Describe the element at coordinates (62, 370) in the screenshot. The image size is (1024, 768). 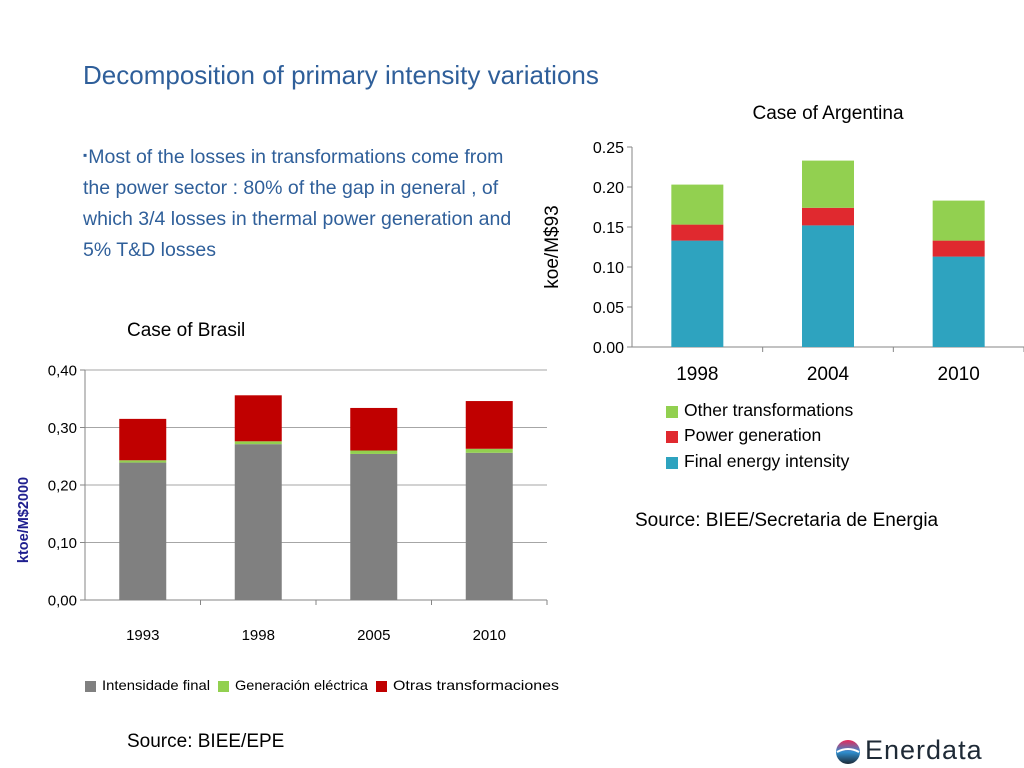
I see `y-tick-label: 0,40` at that location.